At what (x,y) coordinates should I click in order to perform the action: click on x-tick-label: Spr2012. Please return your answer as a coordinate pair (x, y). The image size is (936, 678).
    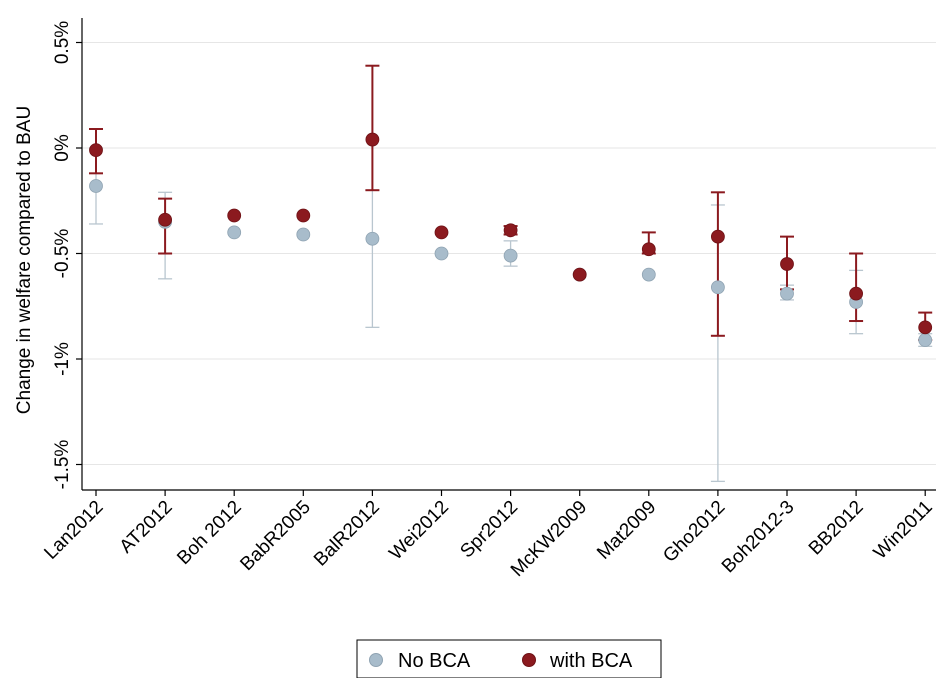
    Looking at the image, I should click on (489, 530).